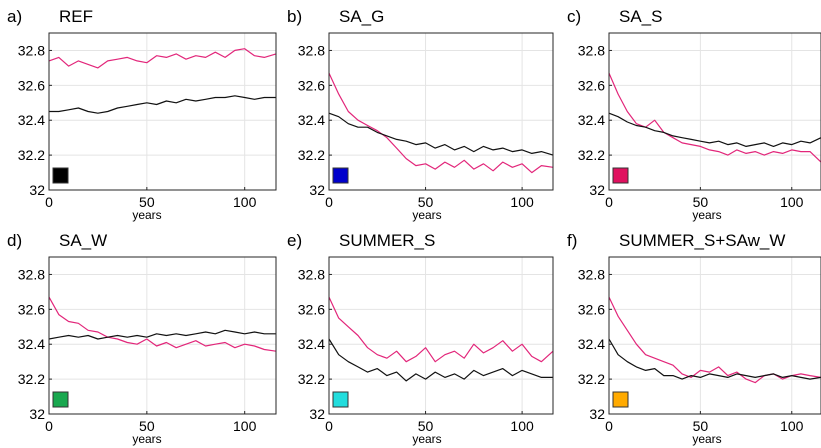  What do you see at coordinates (702, 240) in the screenshot?
I see `panel-title: SUMMER_S+SAw_W` at bounding box center [702, 240].